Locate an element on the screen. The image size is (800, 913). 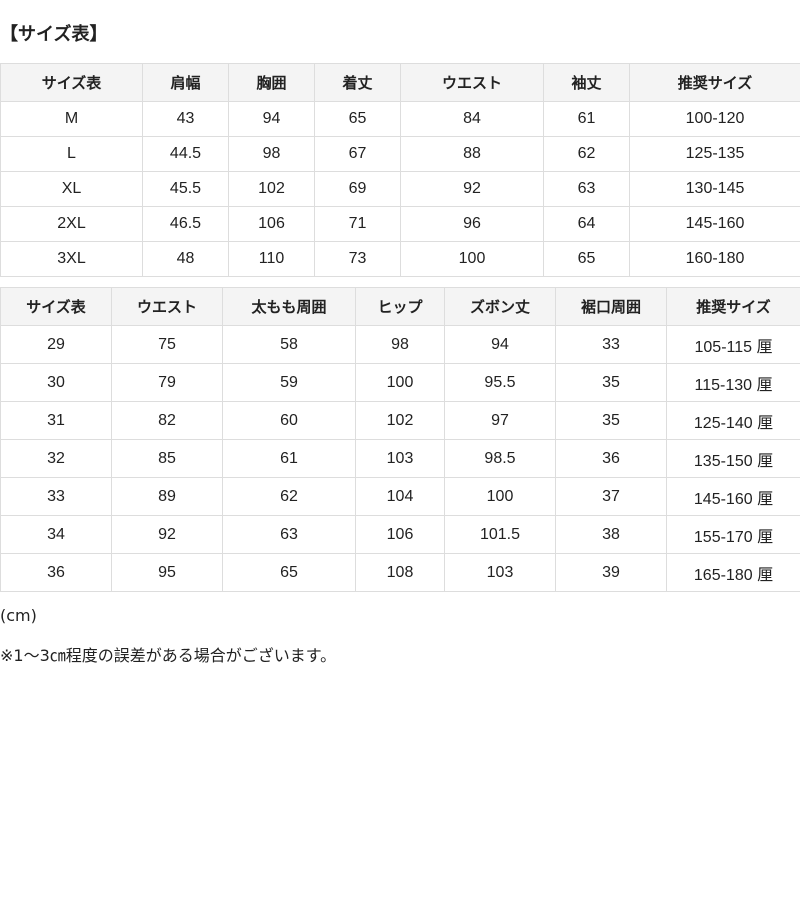
table-cell: 108 is located at coordinates (400, 572).